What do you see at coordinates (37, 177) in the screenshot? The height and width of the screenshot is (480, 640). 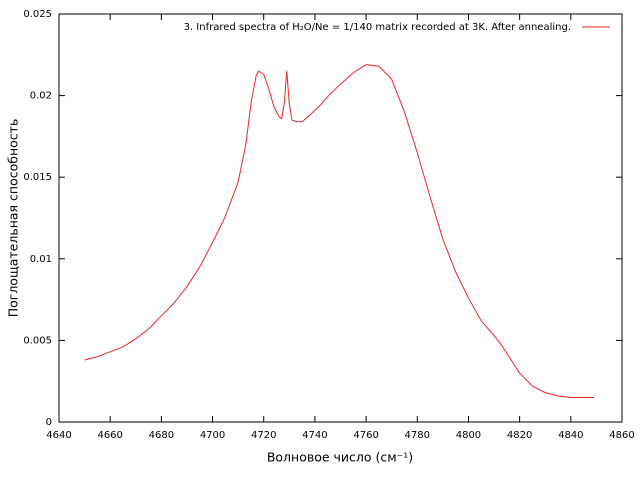 I see `y-tick-label: 0.015` at bounding box center [37, 177].